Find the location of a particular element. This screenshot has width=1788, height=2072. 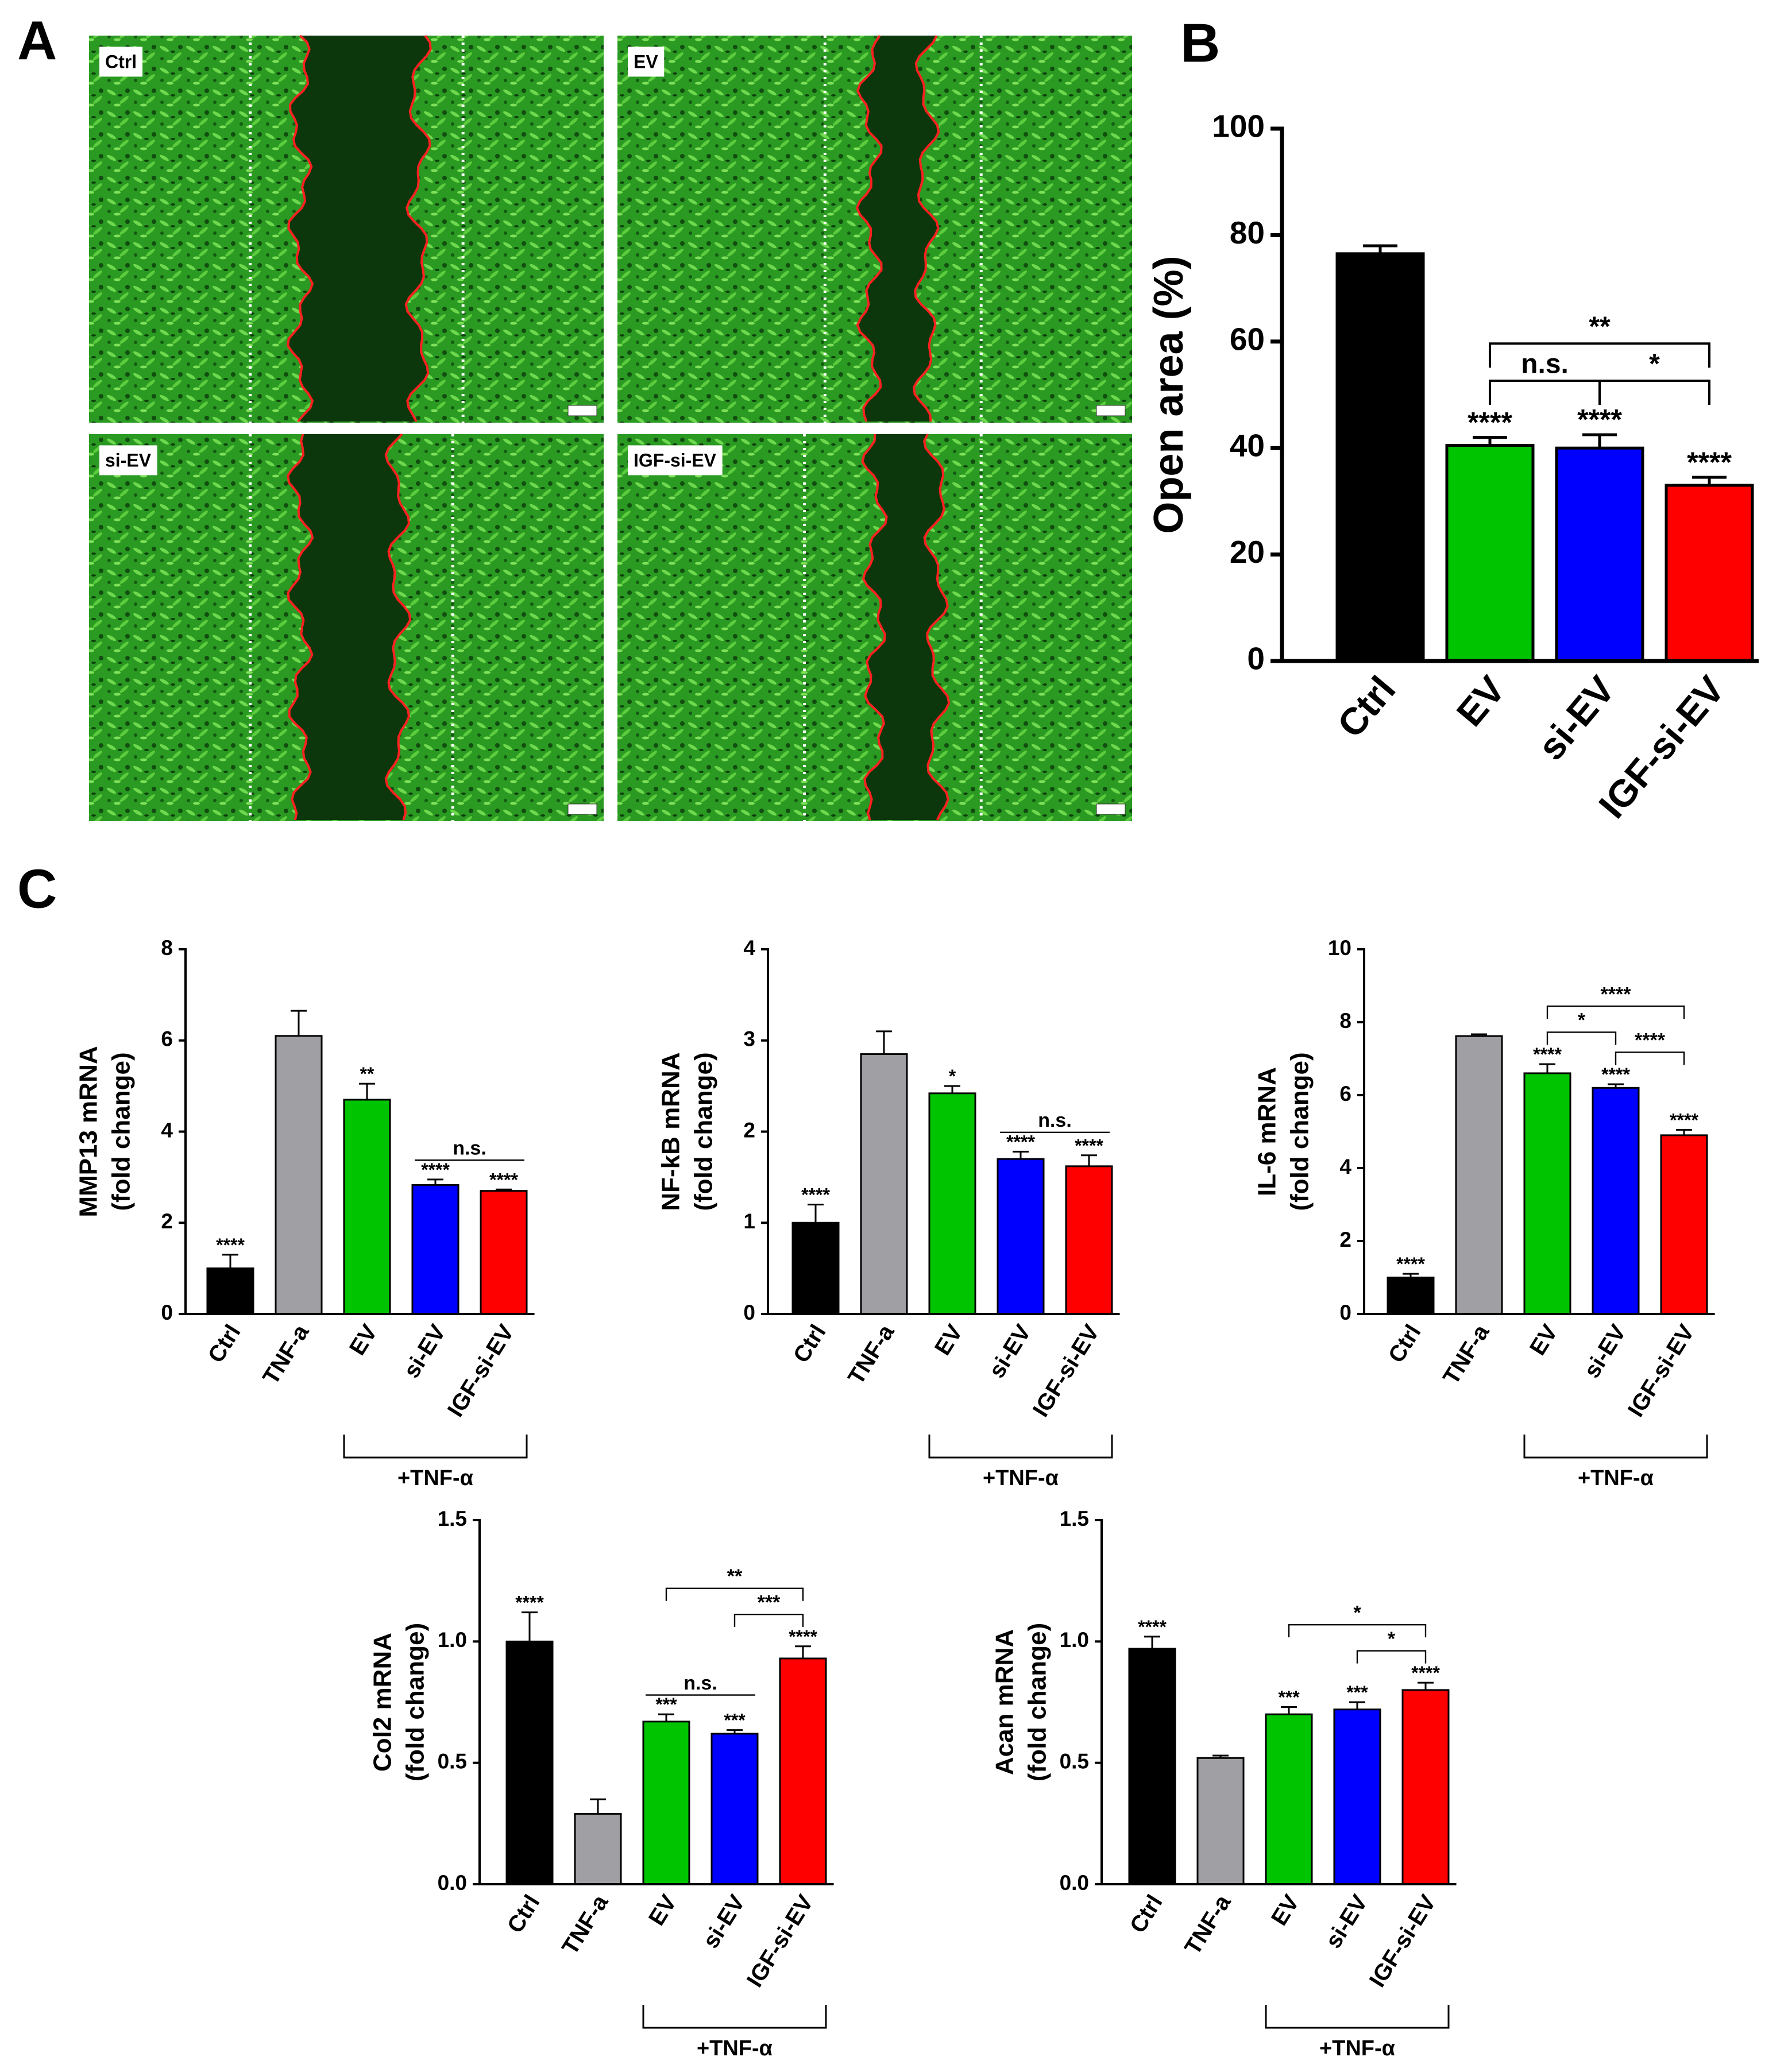

y-axis-label: IL-6 mRNA is located at coordinates (1267, 1131).